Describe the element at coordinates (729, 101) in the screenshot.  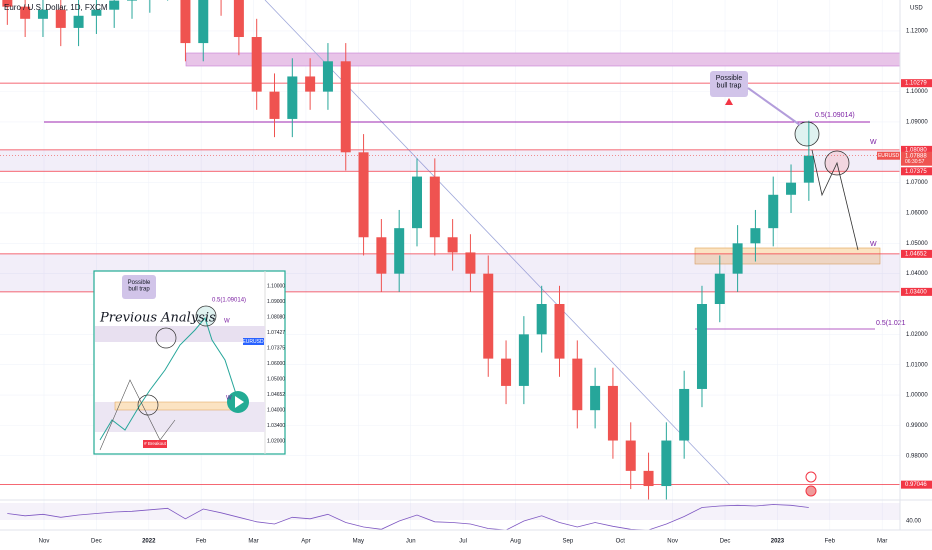
I see `warning-icon` at that location.